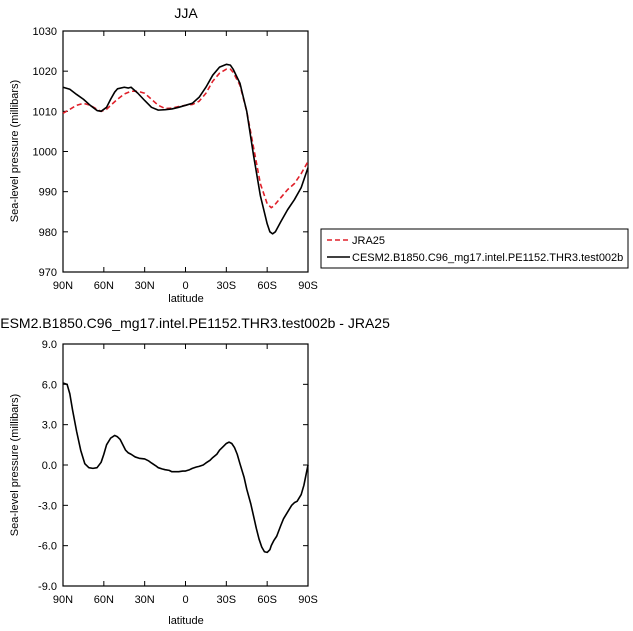 This screenshot has height=631, width=633. I want to click on chart-top-series, so click(185, 149).